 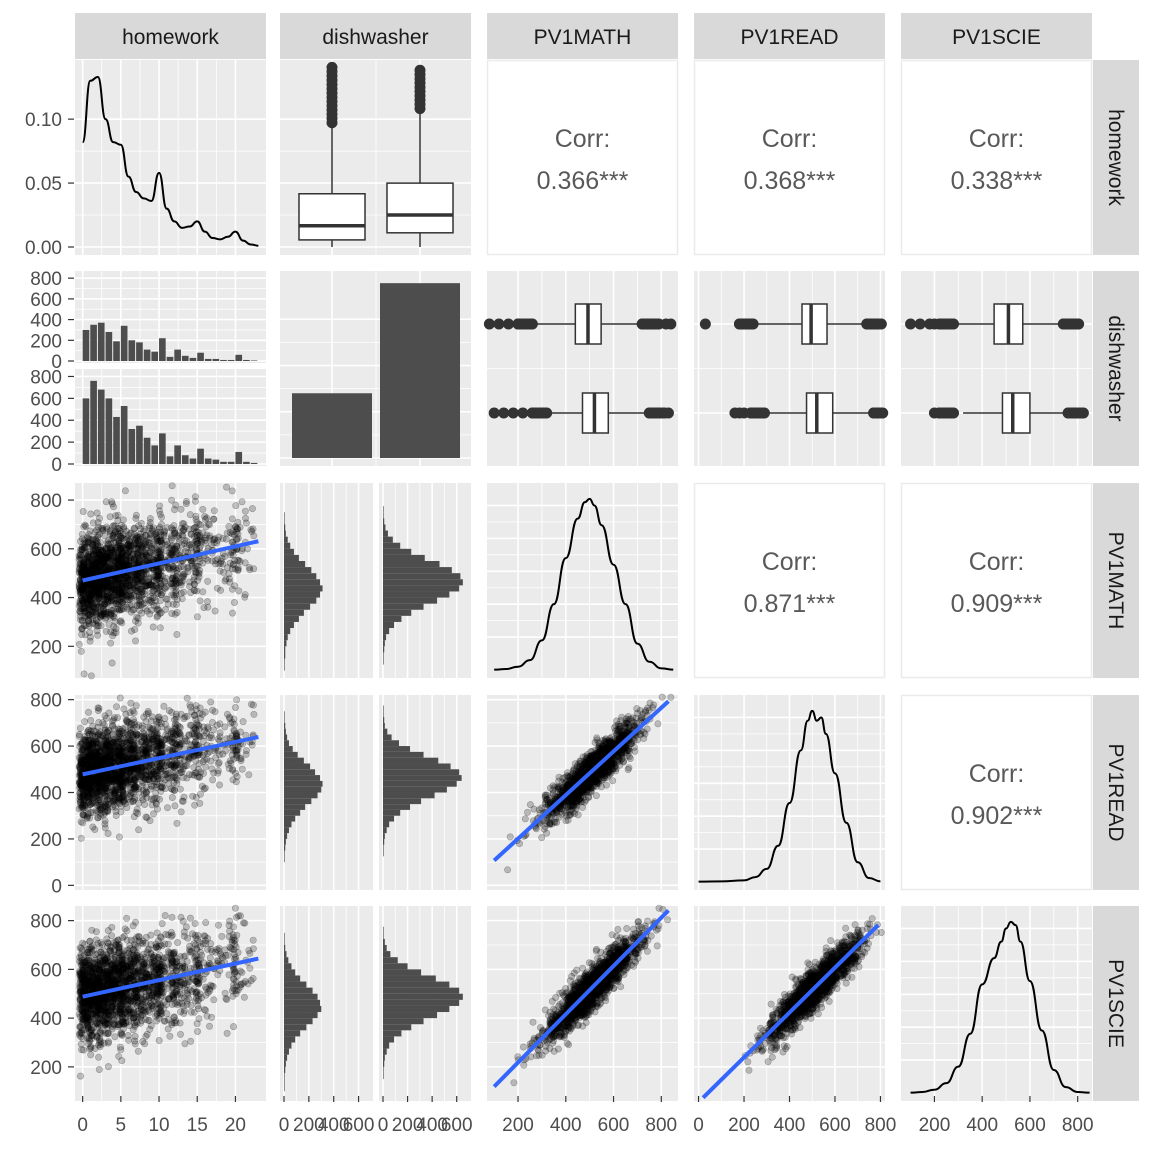 What do you see at coordinates (46, 321) in the screenshot?
I see `y-tick-label: 400` at bounding box center [46, 321].